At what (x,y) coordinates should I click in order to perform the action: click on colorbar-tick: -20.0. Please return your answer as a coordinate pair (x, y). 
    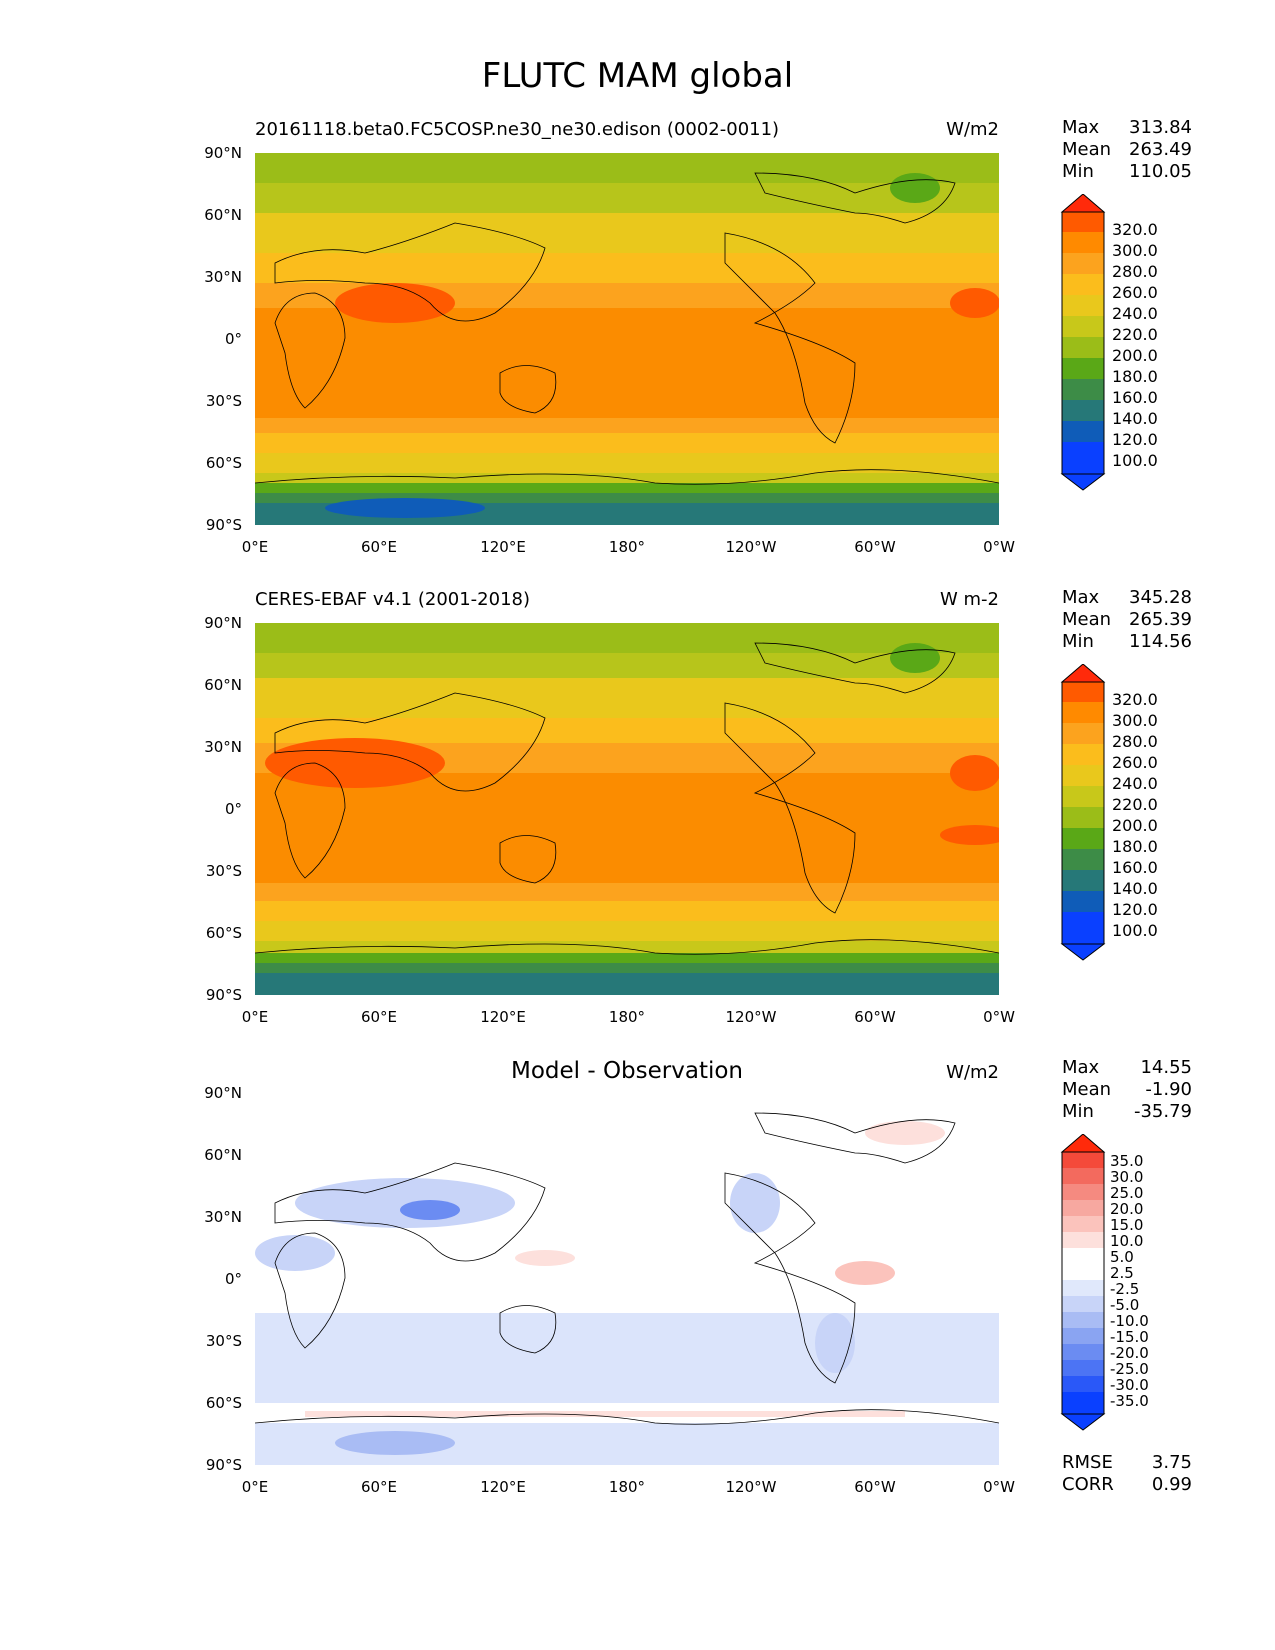
    Looking at the image, I should click on (1129, 1353).